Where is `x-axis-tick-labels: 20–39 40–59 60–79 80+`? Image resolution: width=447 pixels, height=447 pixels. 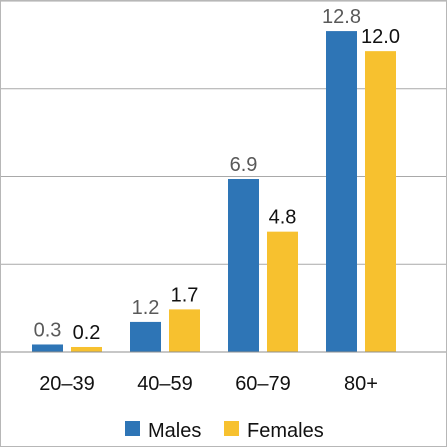
x-axis-tick-labels: 20–39 40–59 60–79 80+ is located at coordinates (208, 384).